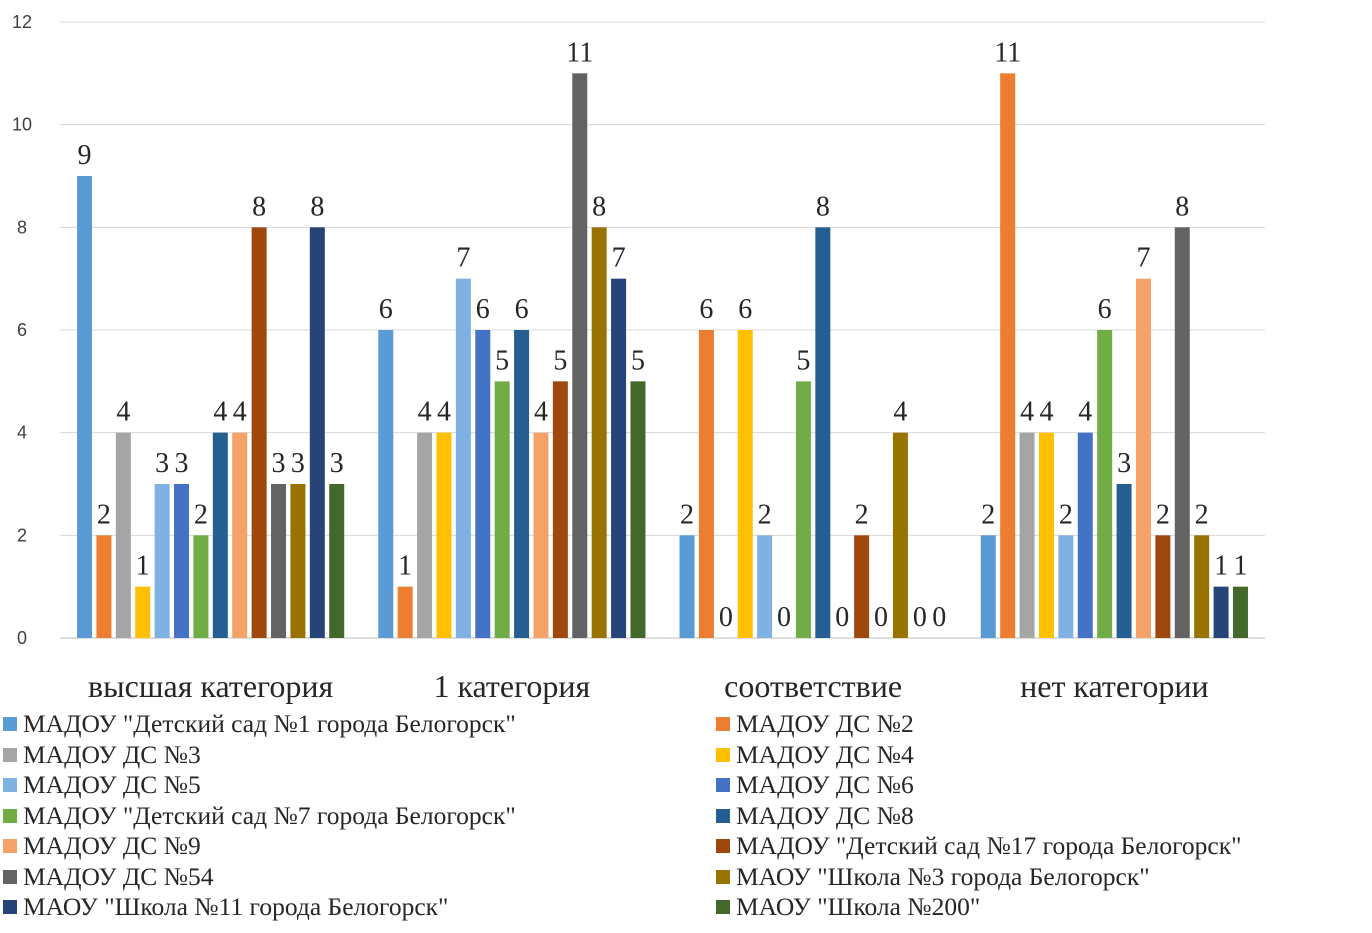 The height and width of the screenshot is (933, 1372). Describe the element at coordinates (619, 258) in the screenshot. I see `data-label: 7` at that location.